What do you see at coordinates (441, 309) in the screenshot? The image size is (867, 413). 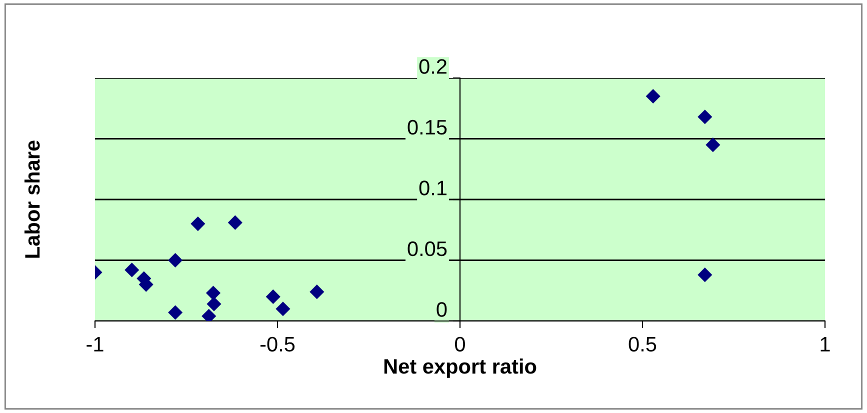 I see `y-tick-label: 0` at bounding box center [441, 309].